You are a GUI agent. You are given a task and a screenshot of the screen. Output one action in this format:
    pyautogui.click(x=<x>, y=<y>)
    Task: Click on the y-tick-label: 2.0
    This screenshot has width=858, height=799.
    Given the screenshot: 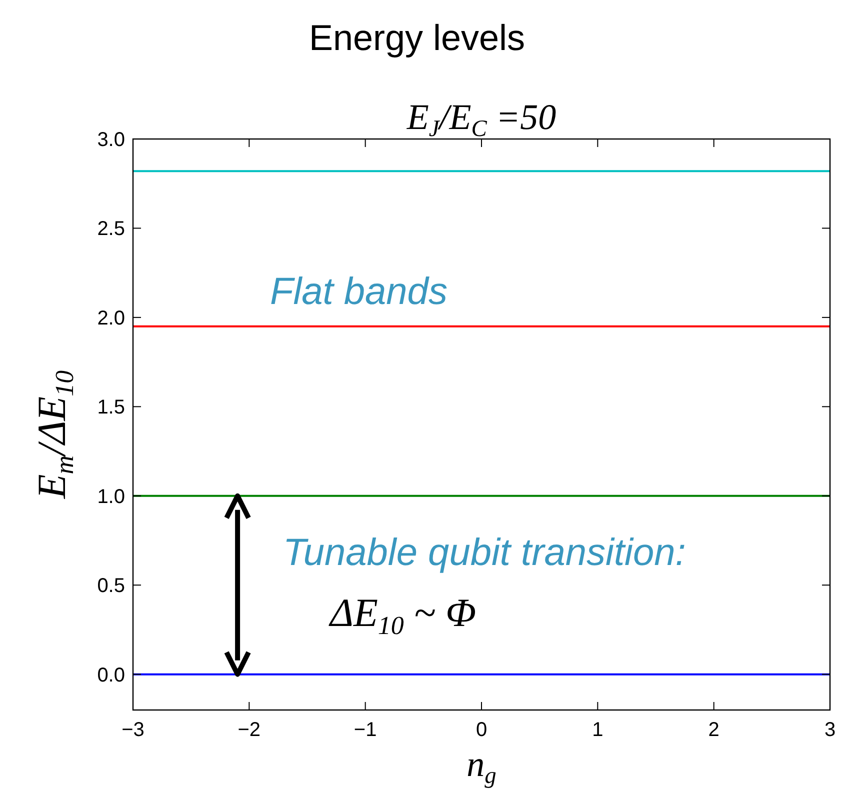 What is the action you would take?
    pyautogui.click(x=111, y=318)
    